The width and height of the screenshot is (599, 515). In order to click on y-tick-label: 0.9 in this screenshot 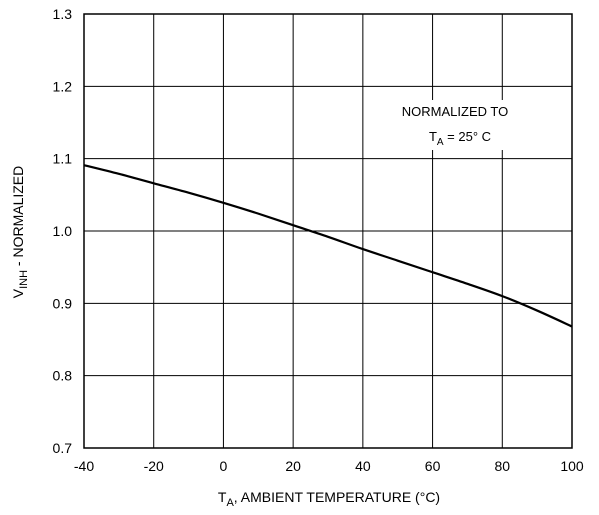, I will do `click(63, 303)`.